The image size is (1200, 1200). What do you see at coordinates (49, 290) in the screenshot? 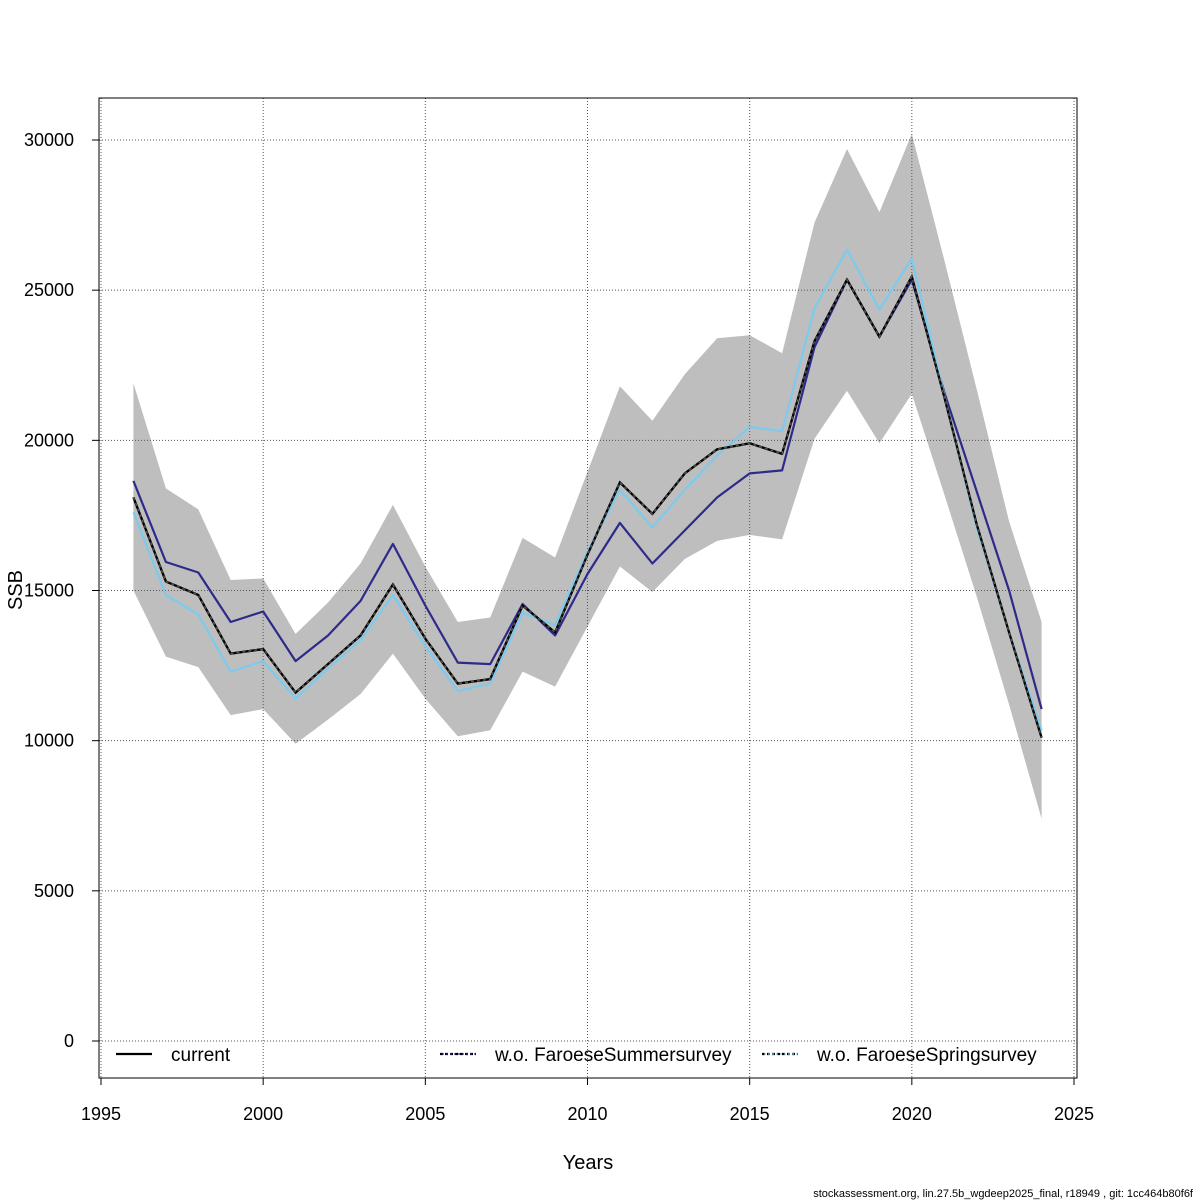
I see `y-tick-label: 25000` at bounding box center [49, 290].